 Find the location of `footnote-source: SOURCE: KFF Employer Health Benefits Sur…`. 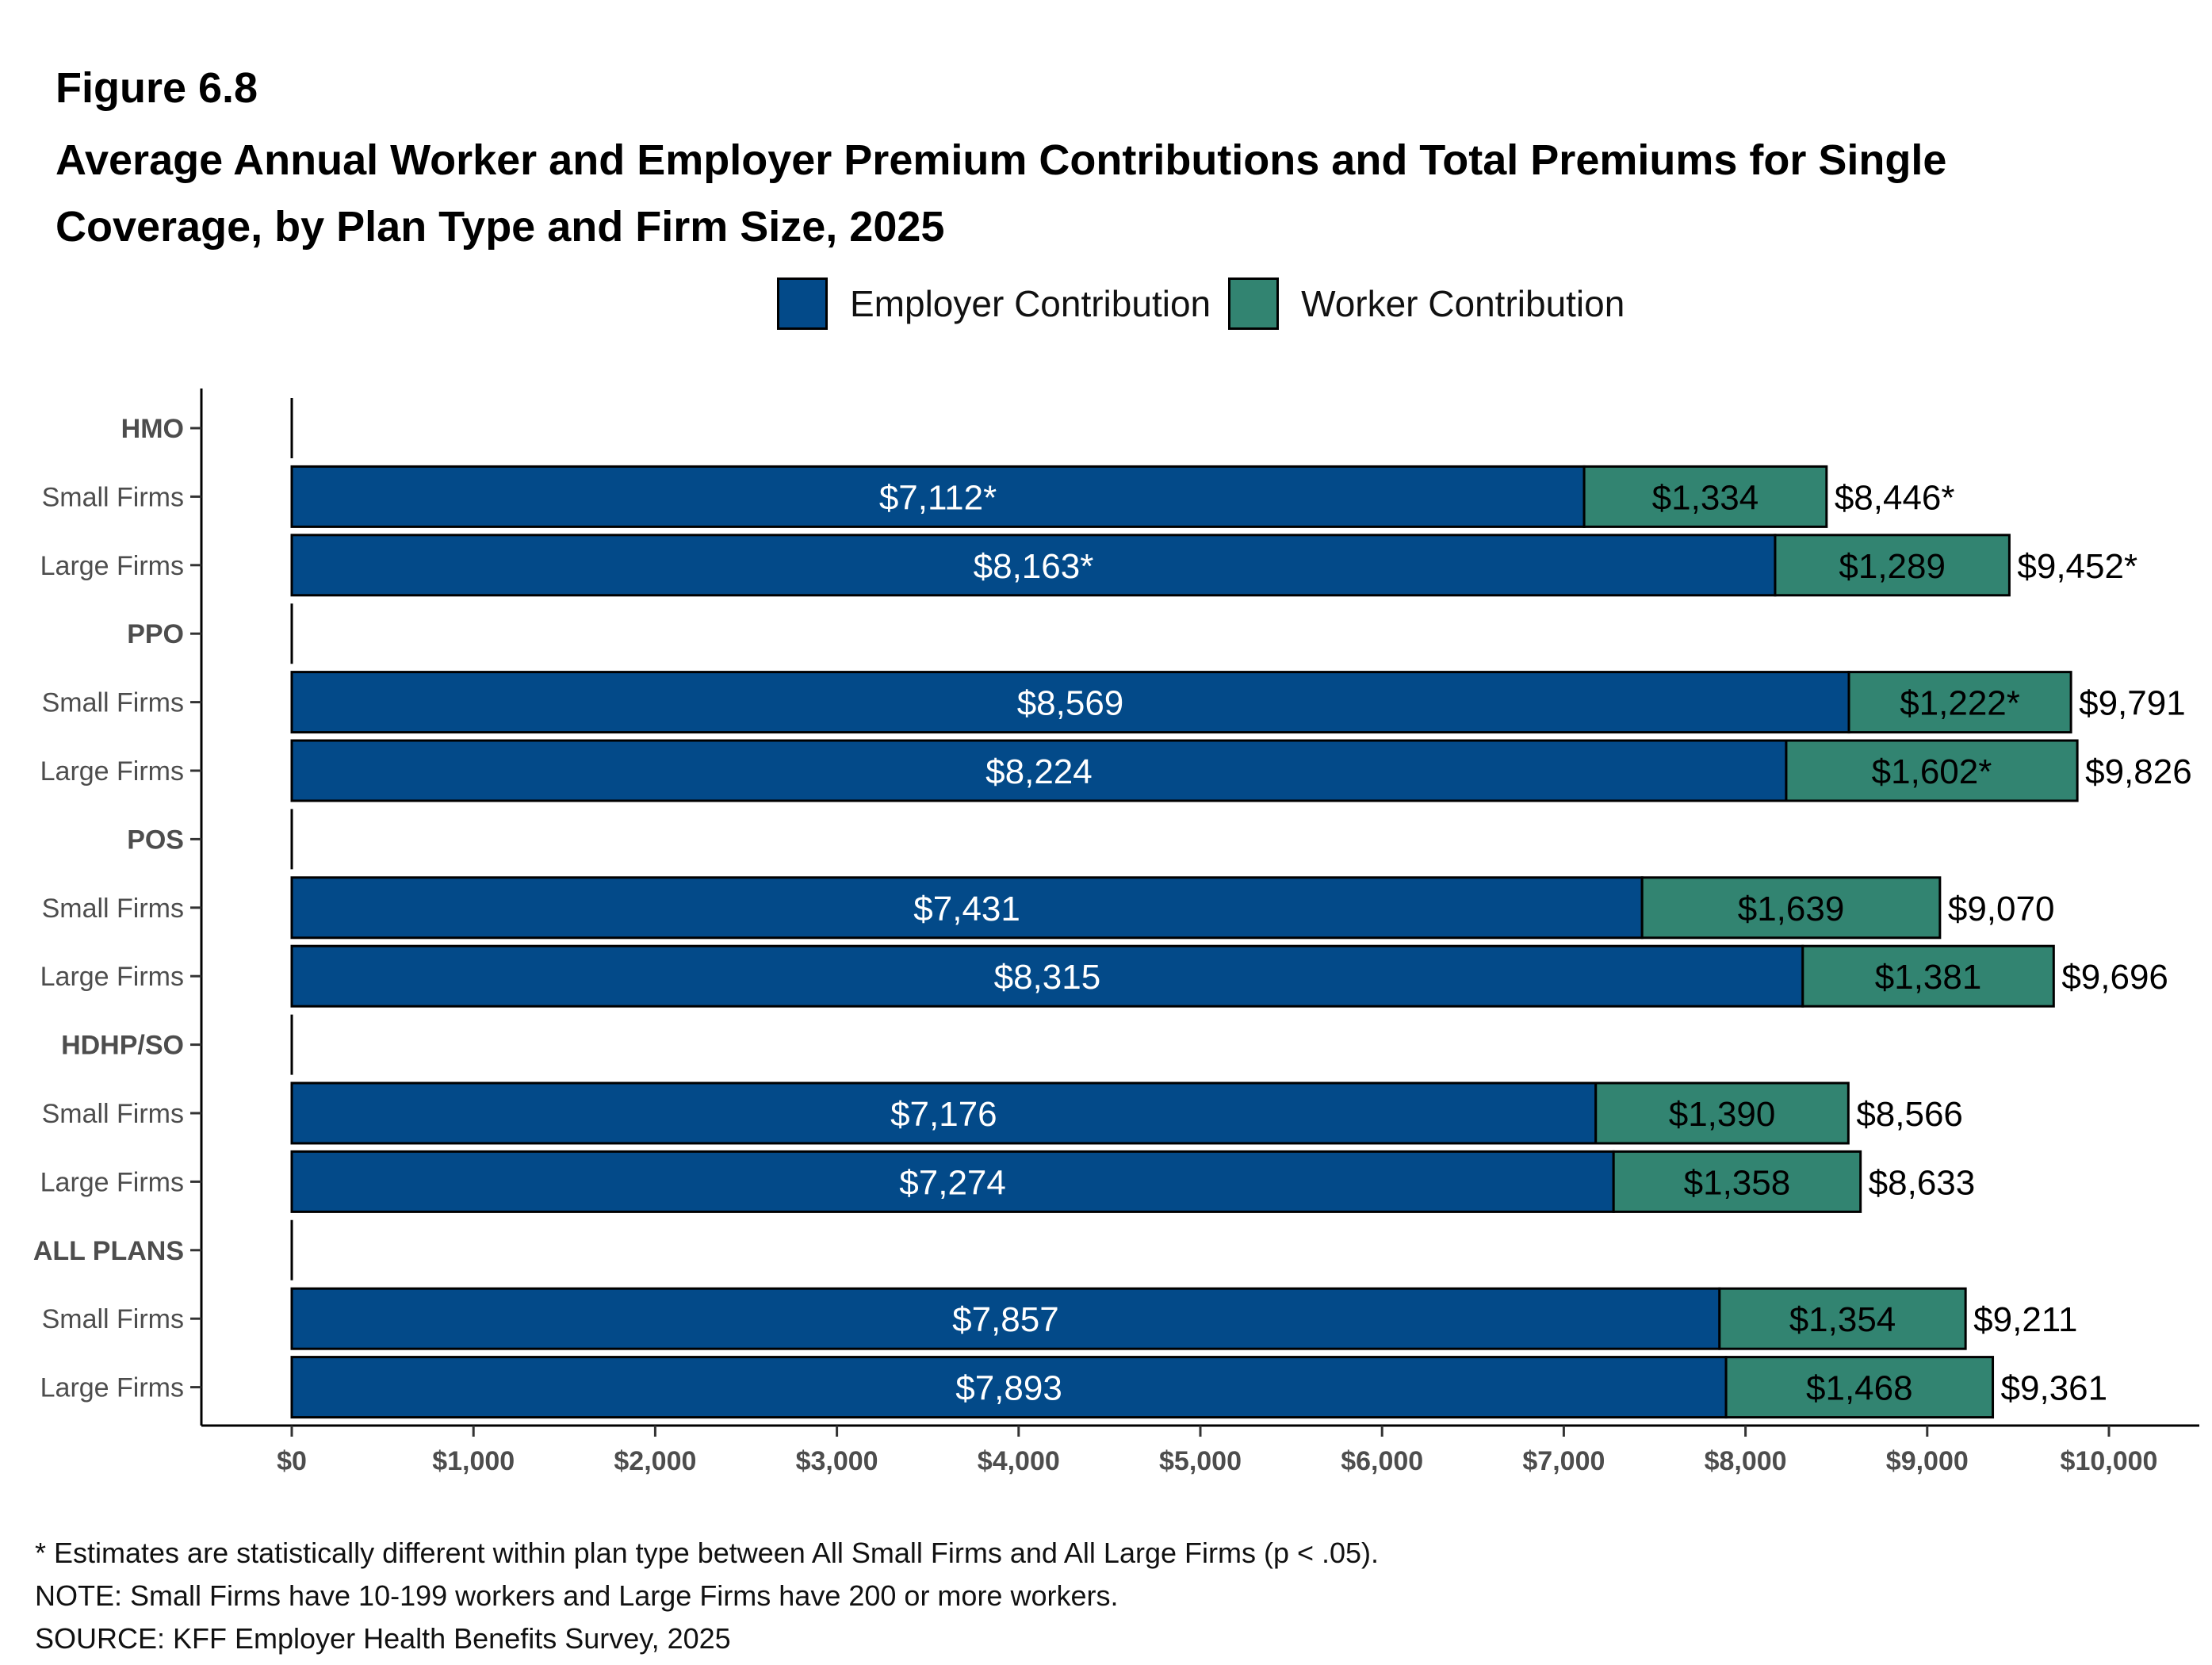

footnote-source: SOURCE: KFF Employer Health Benefits Sur… is located at coordinates (383, 1638).